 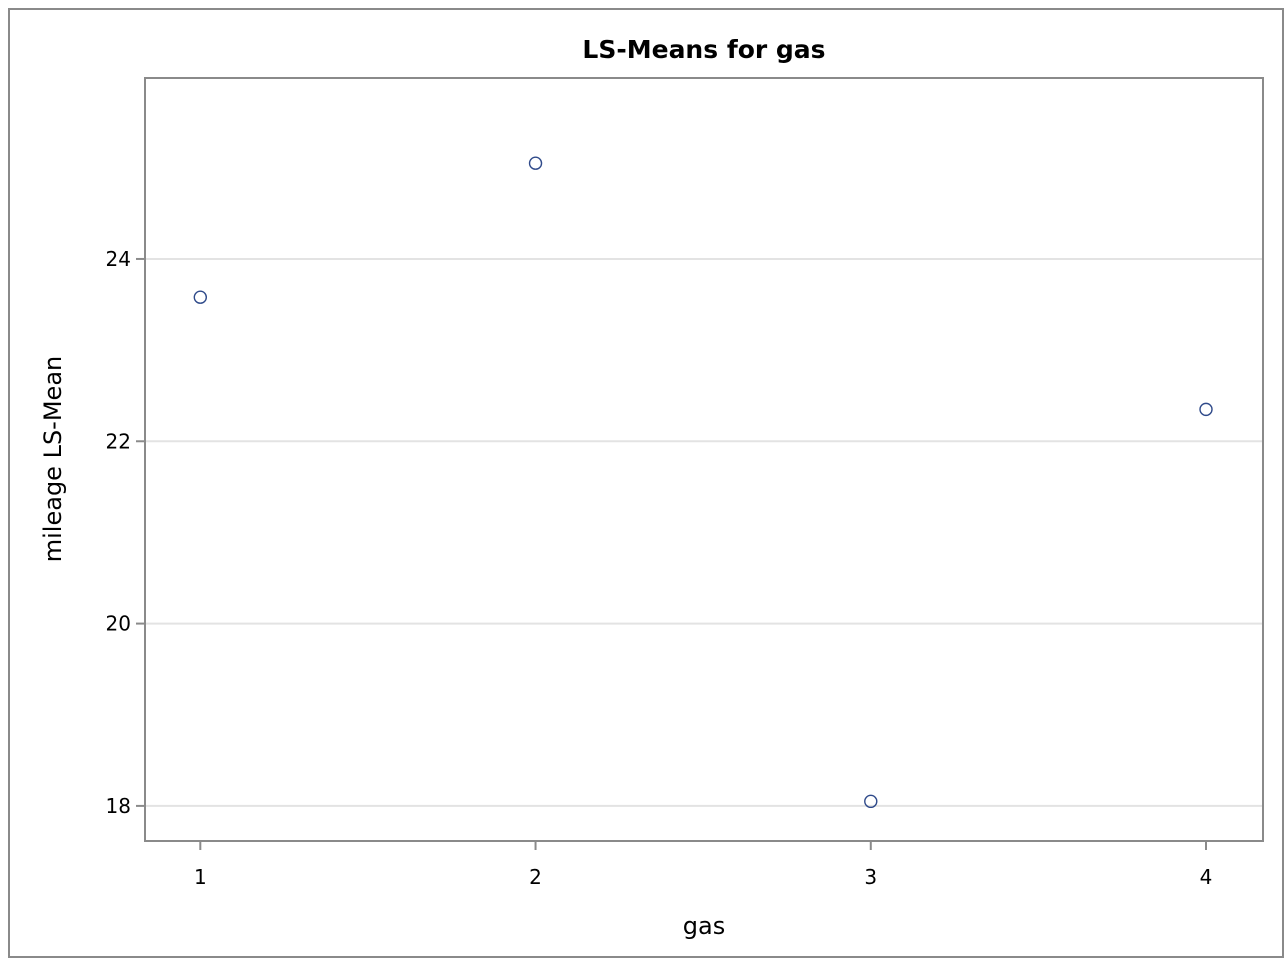 I want to click on chart-title: LS-Means for gas, so click(x=703, y=49).